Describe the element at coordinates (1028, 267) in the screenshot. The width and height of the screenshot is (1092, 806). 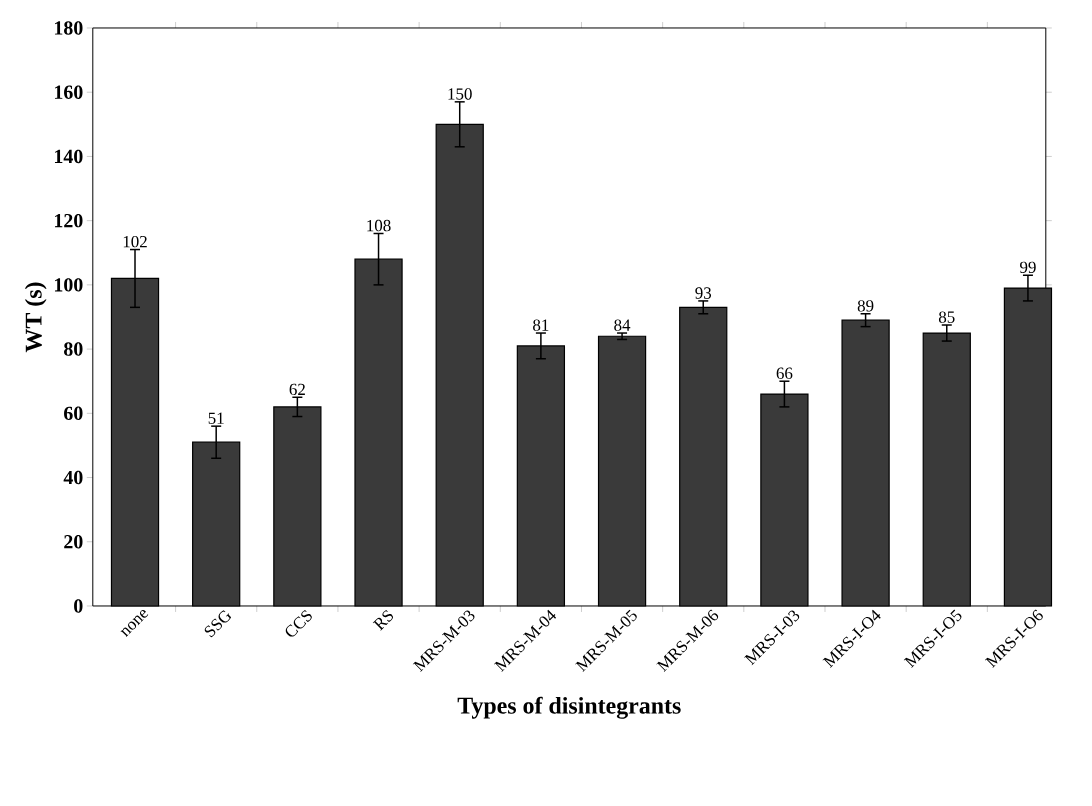
I see `data-label: 99` at that location.